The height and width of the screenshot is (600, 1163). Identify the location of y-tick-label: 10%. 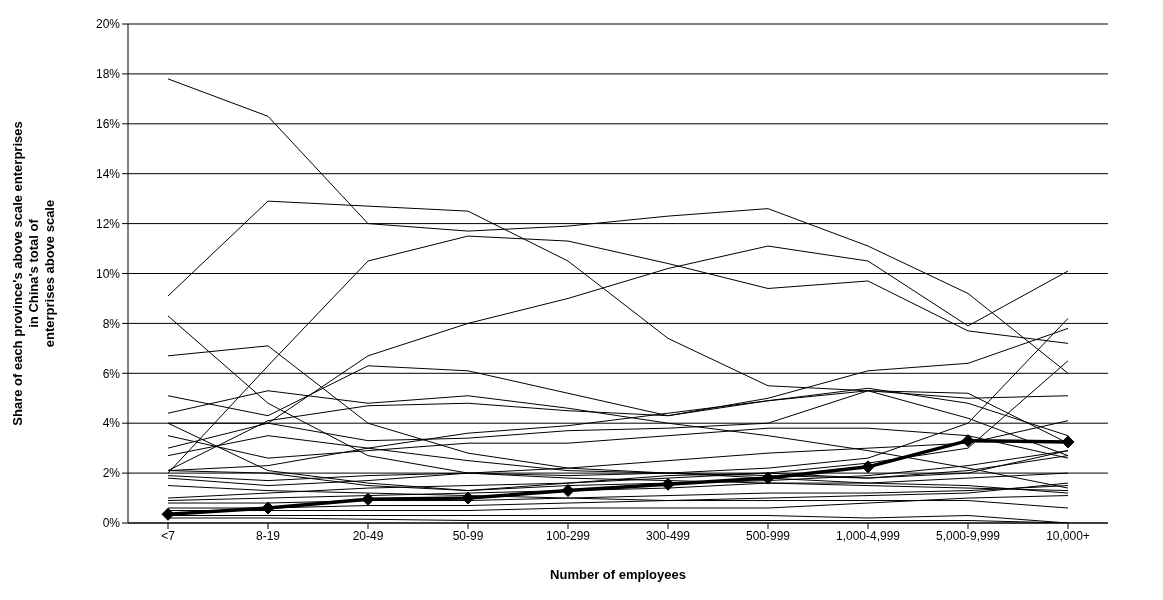
(108, 273).